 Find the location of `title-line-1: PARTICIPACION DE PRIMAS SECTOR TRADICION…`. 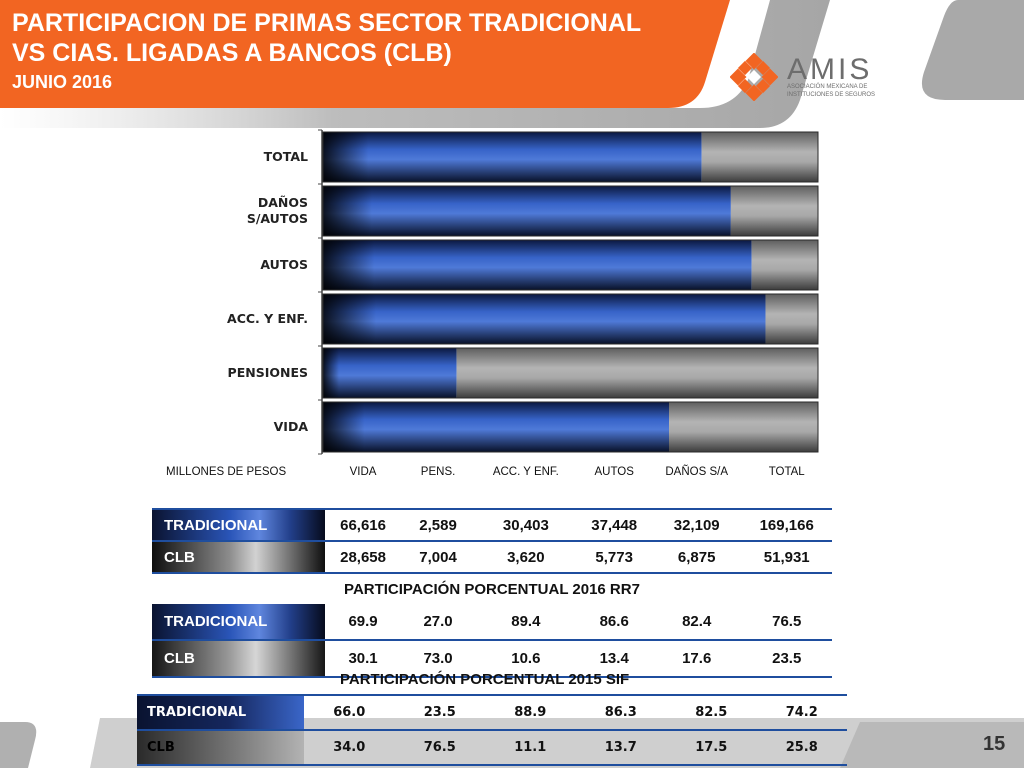

title-line-1: PARTICIPACION DE PRIMAS SECTOR TRADICION… is located at coordinates (327, 23).